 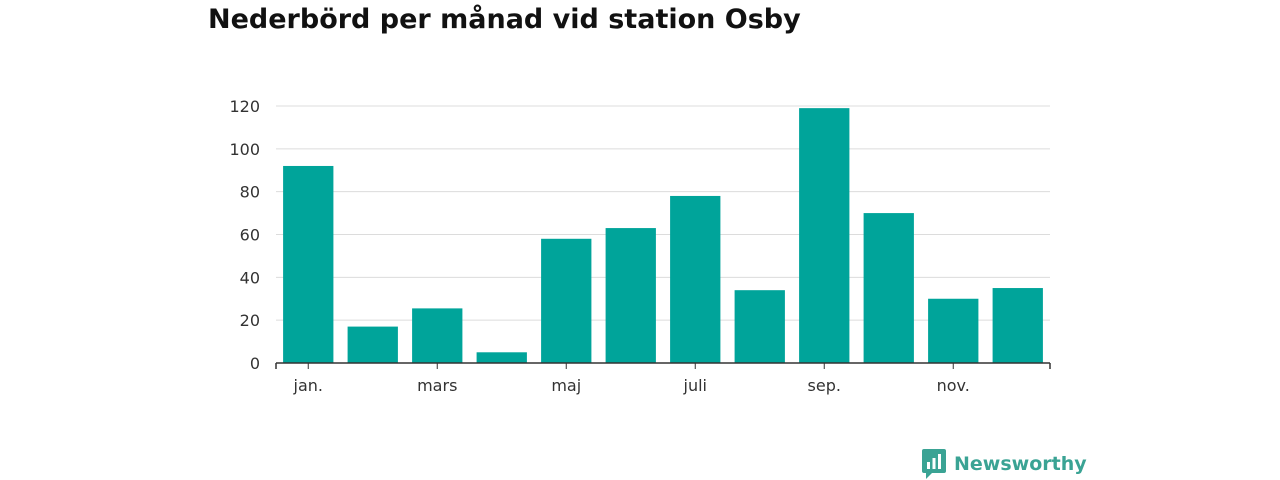 I want to click on x-tick-label: maj, so click(x=566, y=385).